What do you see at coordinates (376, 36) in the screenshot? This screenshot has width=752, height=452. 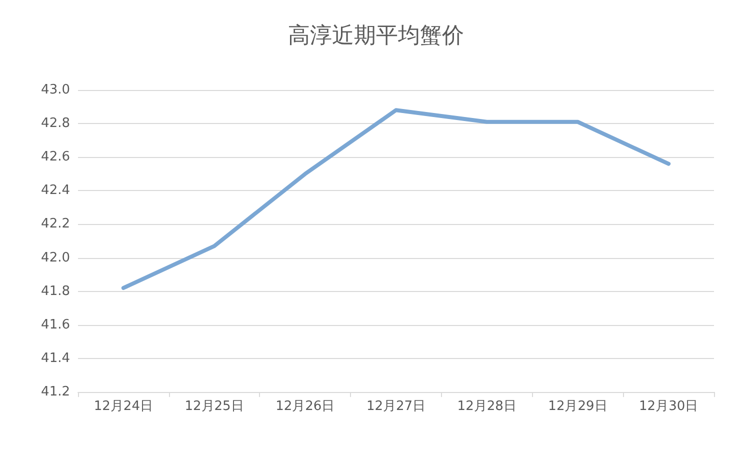 I see `chart-title: 高淳近期平均蟹价` at bounding box center [376, 36].